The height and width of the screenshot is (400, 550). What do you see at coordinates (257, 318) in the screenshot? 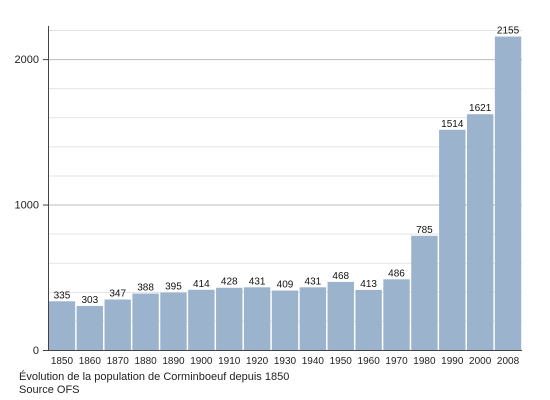
I see `bar-1920` at bounding box center [257, 318].